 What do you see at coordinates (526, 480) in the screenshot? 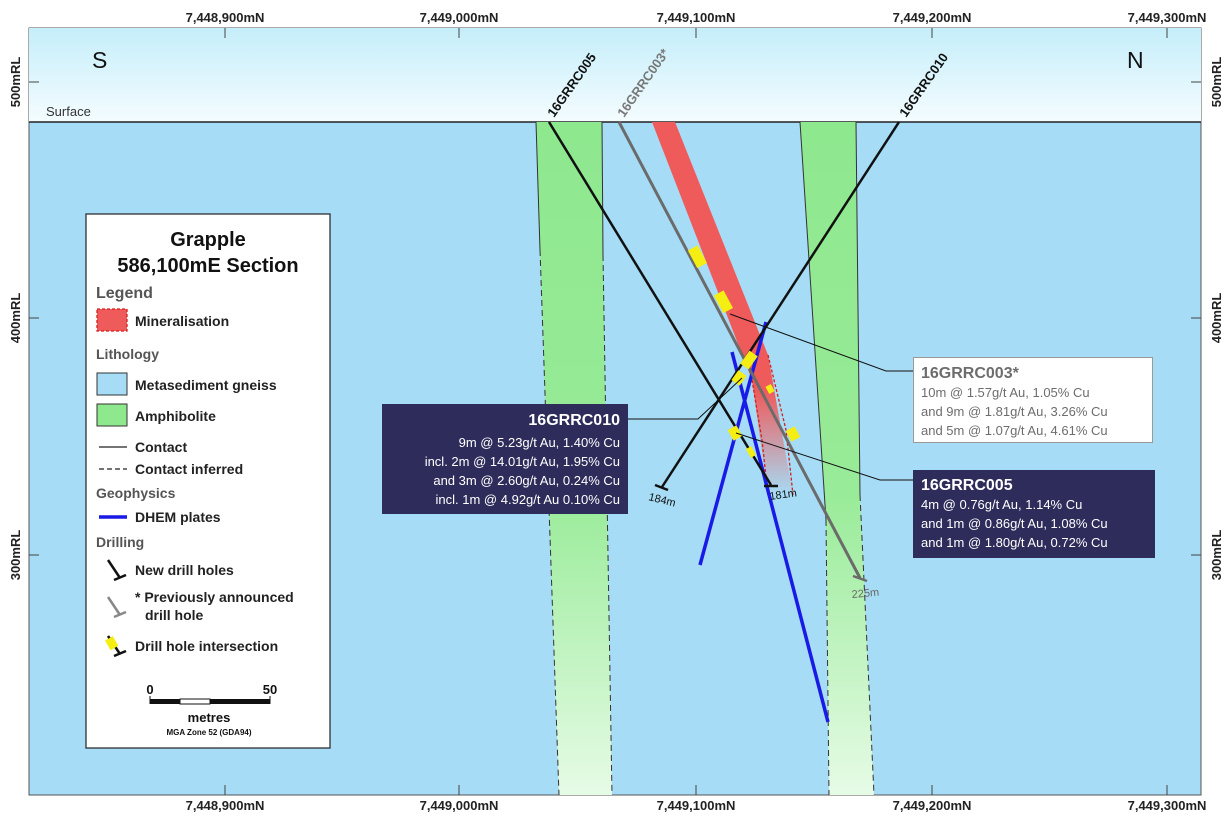
I see `intercept-line: and 3m @ 2.60g/t Au, 0.24% Cu` at bounding box center [526, 480].